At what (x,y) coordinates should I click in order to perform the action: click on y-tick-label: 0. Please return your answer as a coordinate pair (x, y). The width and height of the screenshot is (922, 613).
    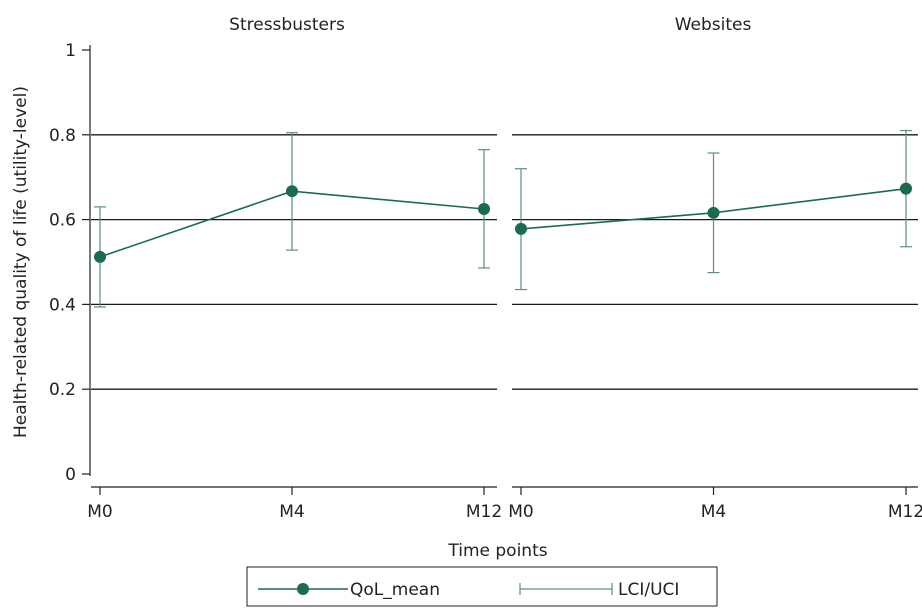
    Looking at the image, I should click on (70, 475).